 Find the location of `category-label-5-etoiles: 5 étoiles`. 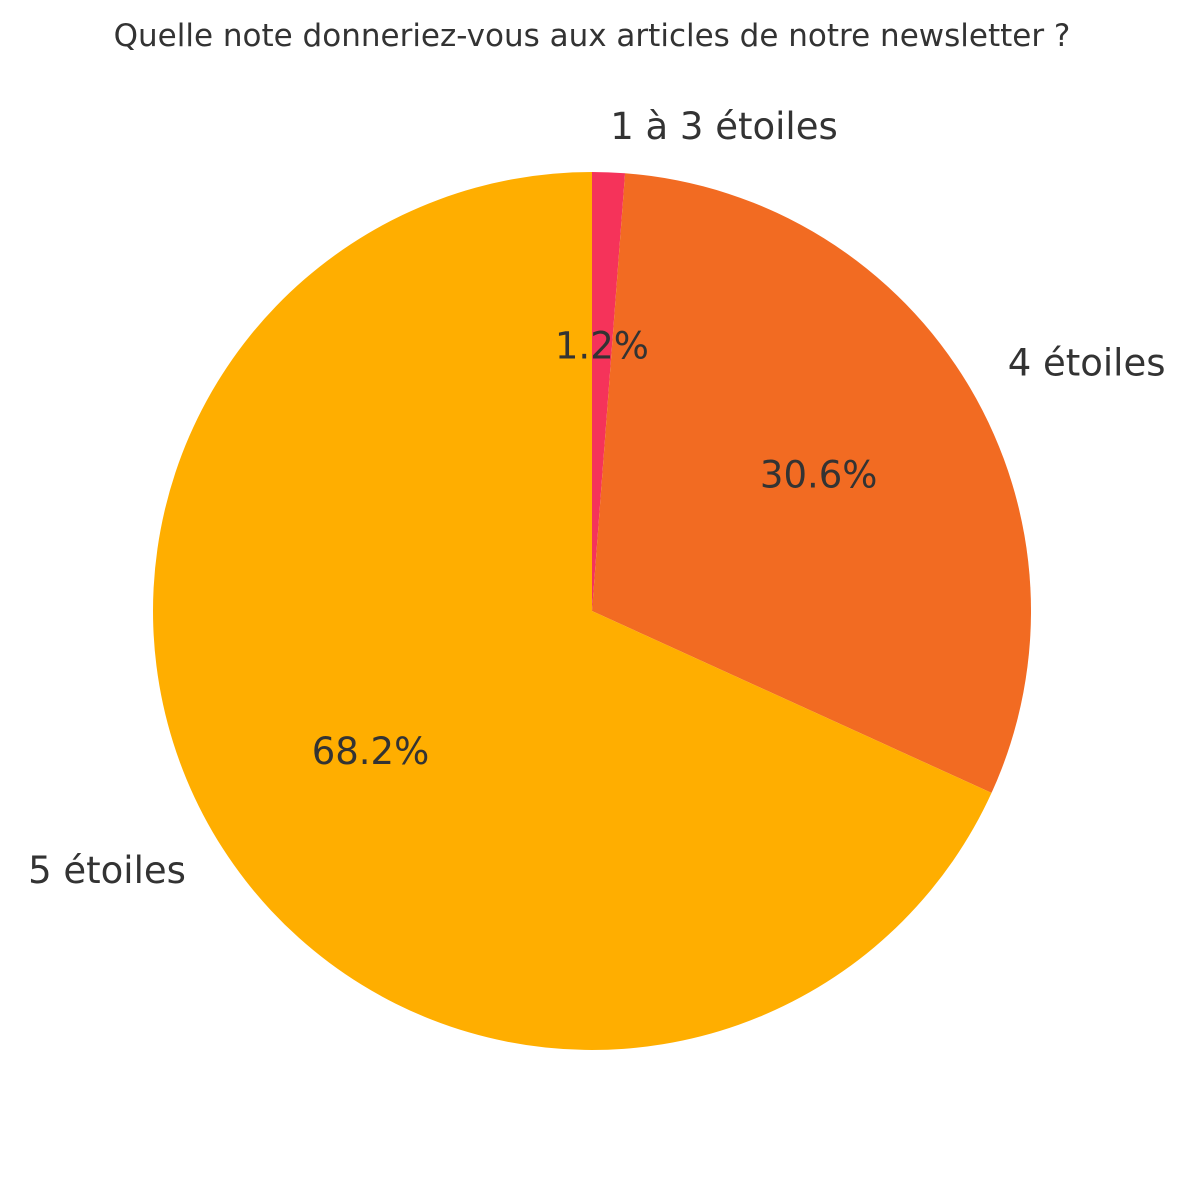

category-label-5-etoiles: 5 étoiles is located at coordinates (107, 870).